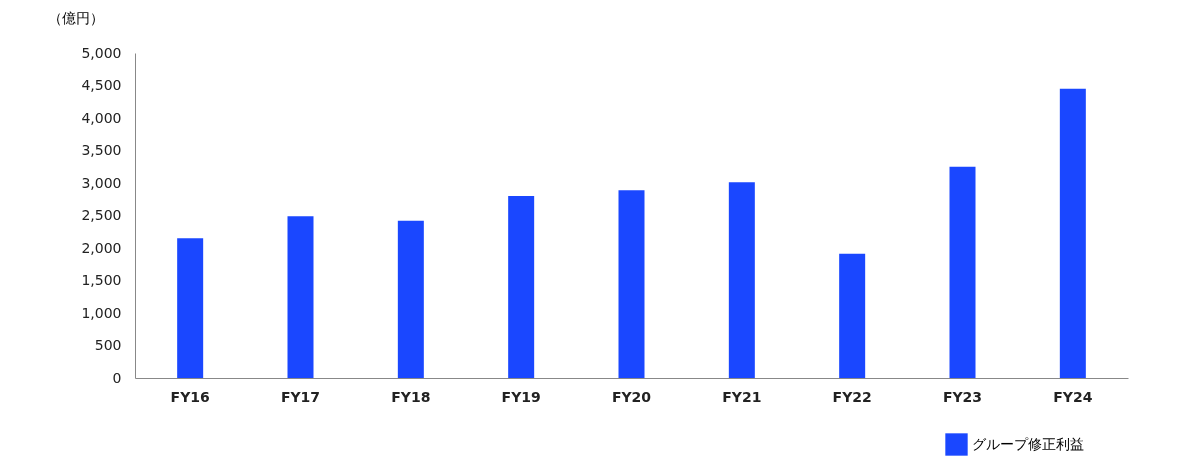 This screenshot has height=460, width=1200. I want to click on x-tick-label: FY21, so click(742, 396).